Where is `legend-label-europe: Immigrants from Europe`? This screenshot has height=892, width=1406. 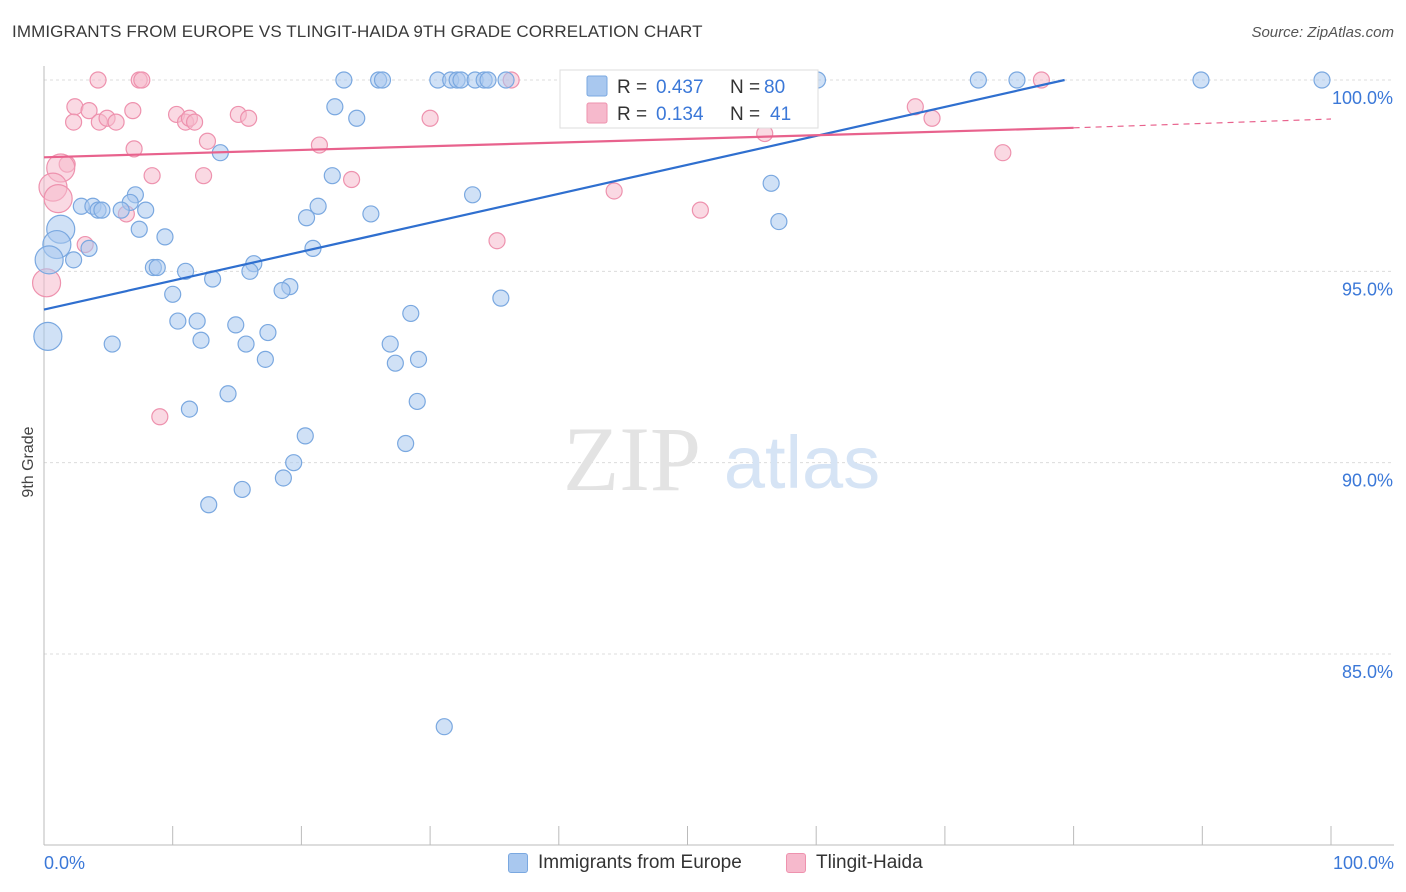
legend-label-europe: Immigrants from Europe is located at coordinates (640, 862).